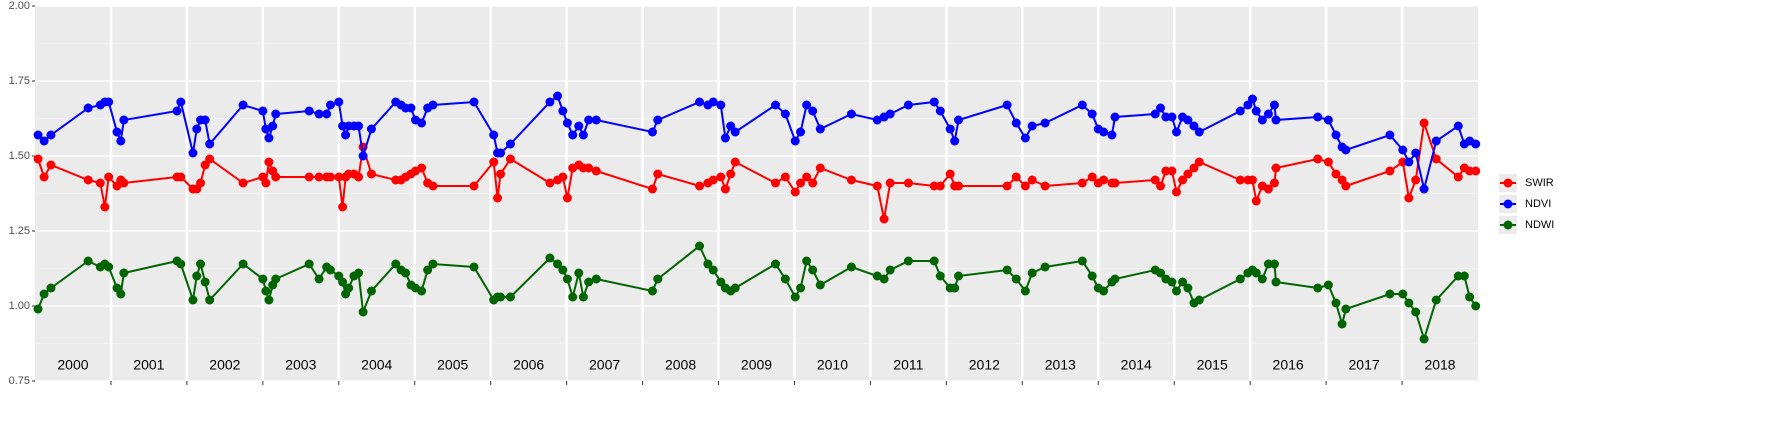 The image size is (1773, 442). Describe the element at coordinates (1439, 365) in the screenshot. I see `year-label: 2018` at that location.